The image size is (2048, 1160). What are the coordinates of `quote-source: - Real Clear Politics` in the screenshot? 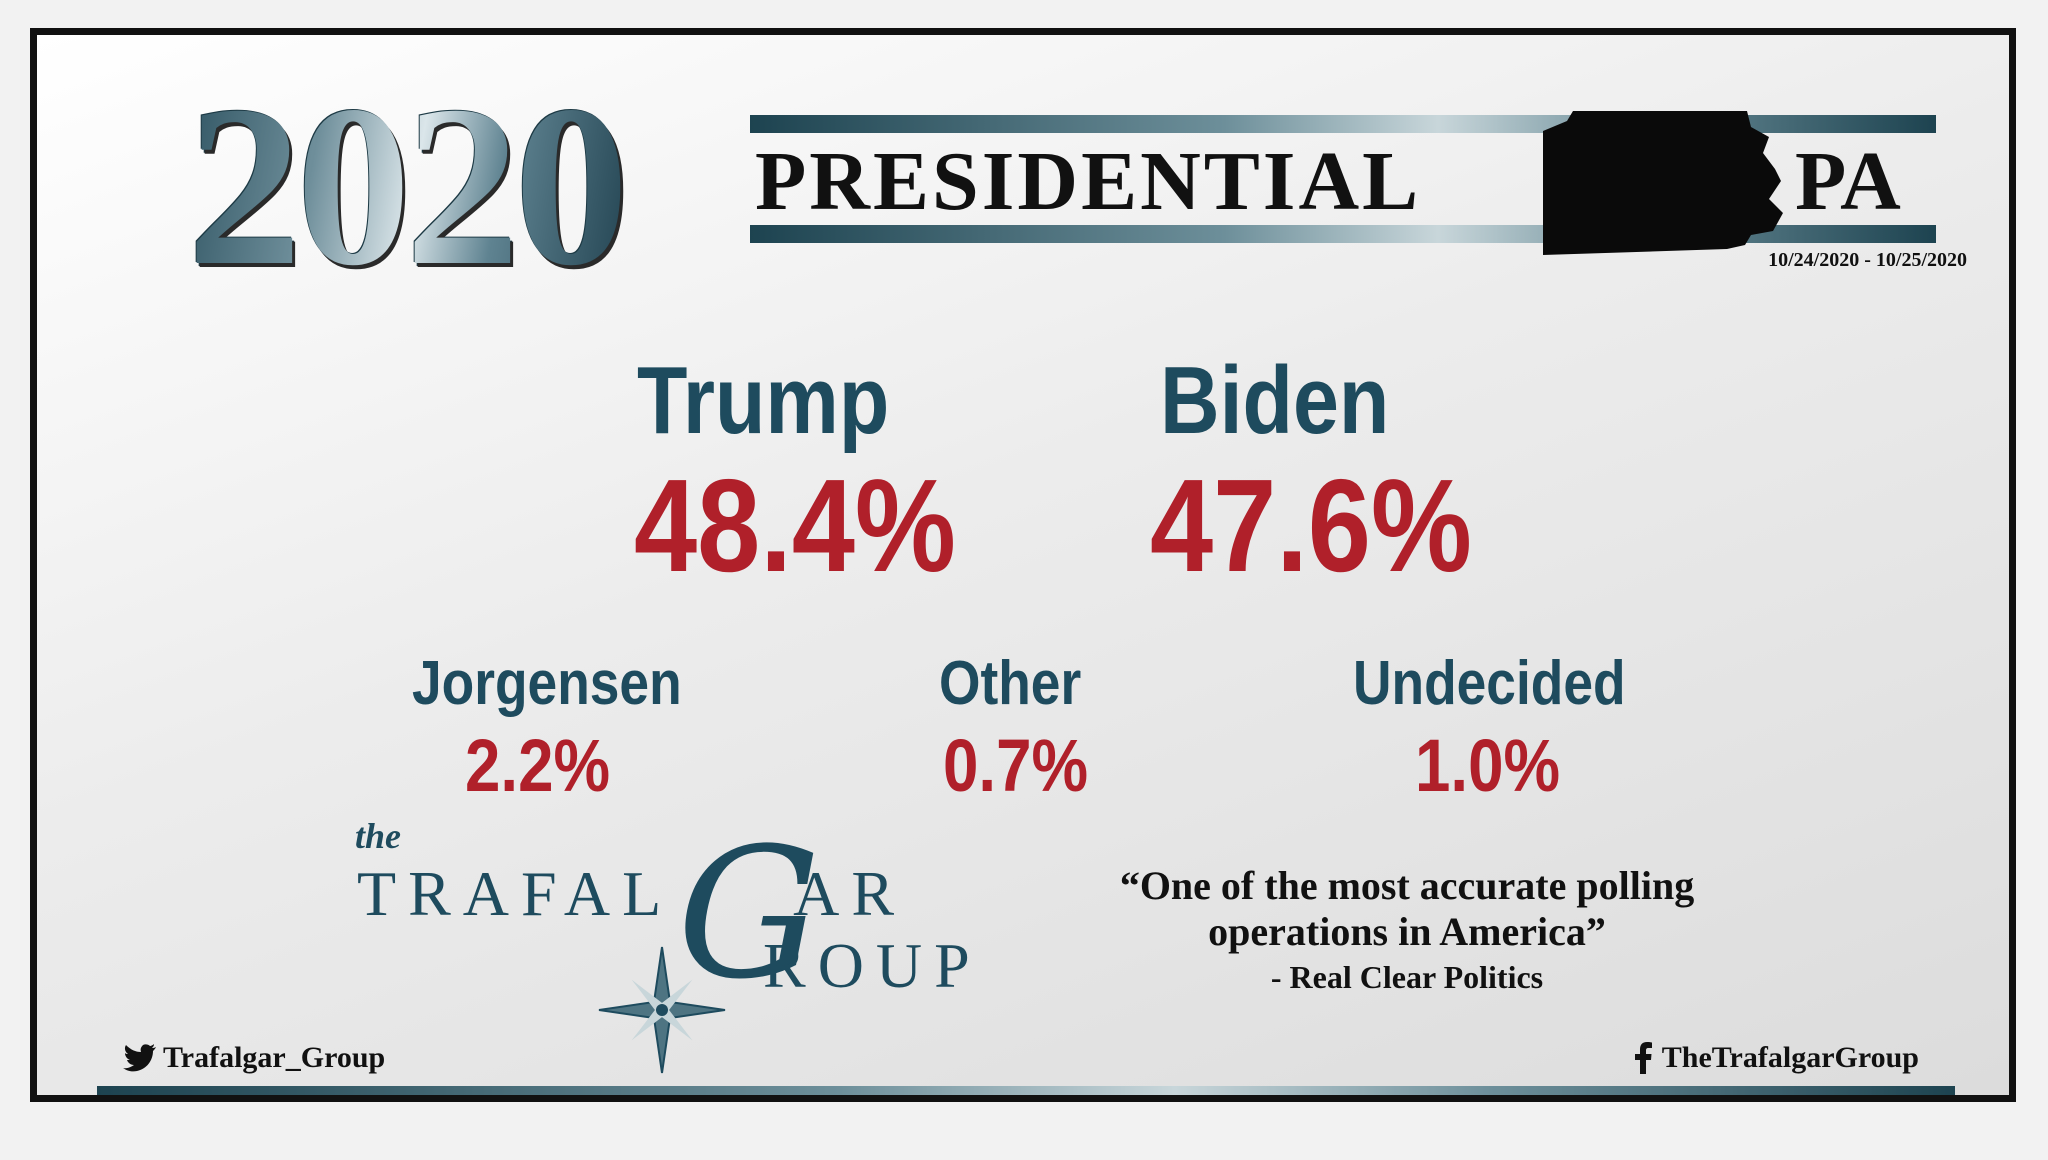 It's located at (1407, 977).